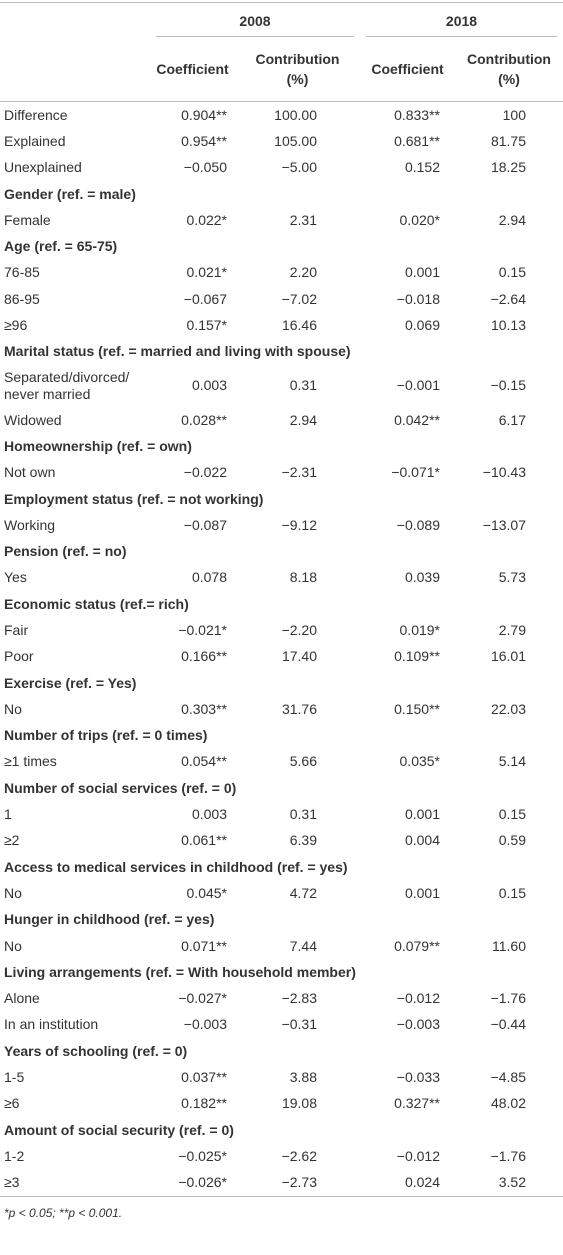  Describe the element at coordinates (16, 325) in the screenshot. I see `row-label: ≥96` at that location.